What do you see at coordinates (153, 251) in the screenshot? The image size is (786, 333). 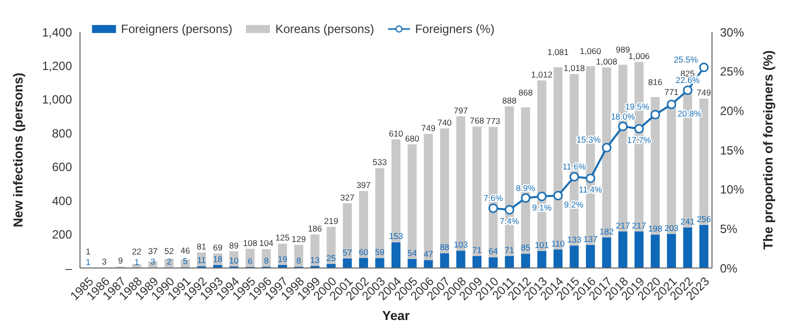 I see `data-label: 37` at bounding box center [153, 251].